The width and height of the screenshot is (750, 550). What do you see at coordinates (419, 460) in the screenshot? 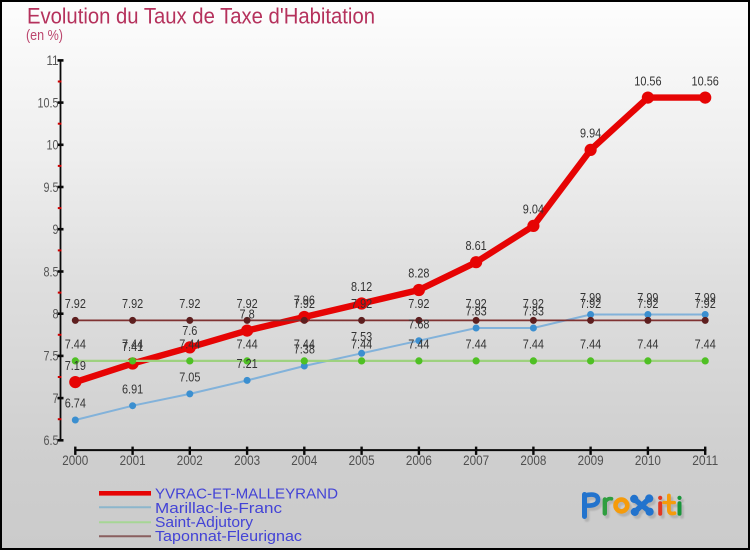
I see `svg-text: 2006` at bounding box center [419, 460].